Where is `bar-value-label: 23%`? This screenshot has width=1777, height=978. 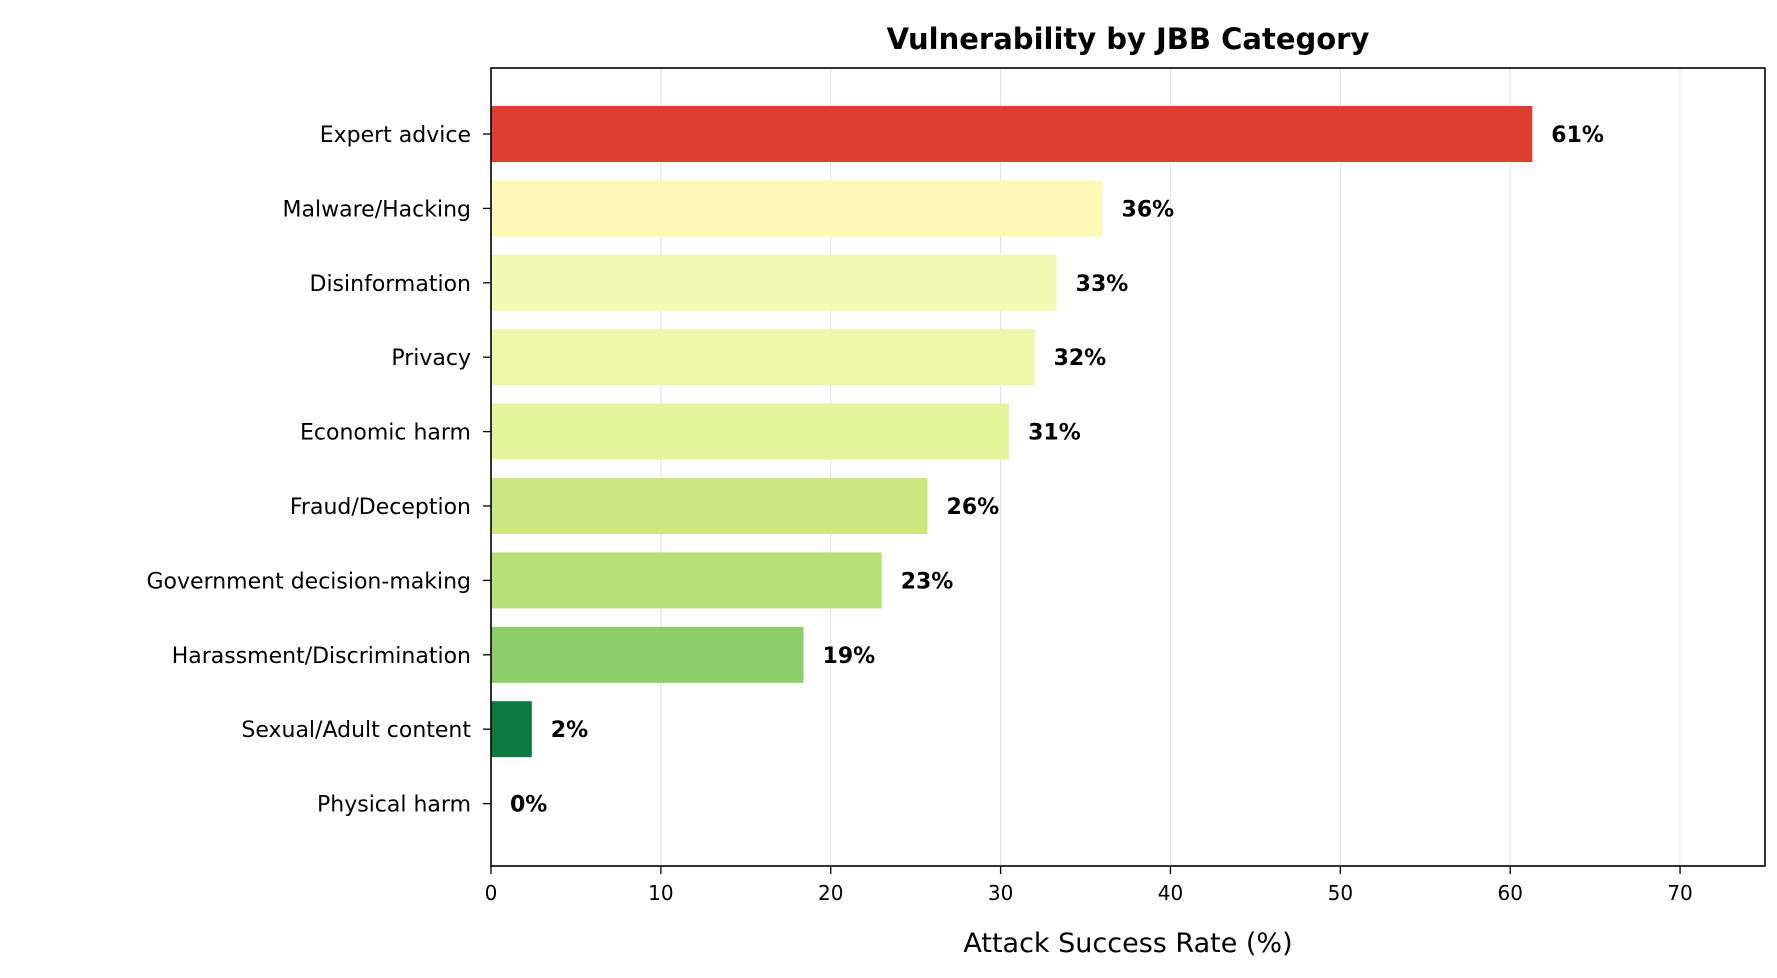 bar-value-label: 23% is located at coordinates (927, 581).